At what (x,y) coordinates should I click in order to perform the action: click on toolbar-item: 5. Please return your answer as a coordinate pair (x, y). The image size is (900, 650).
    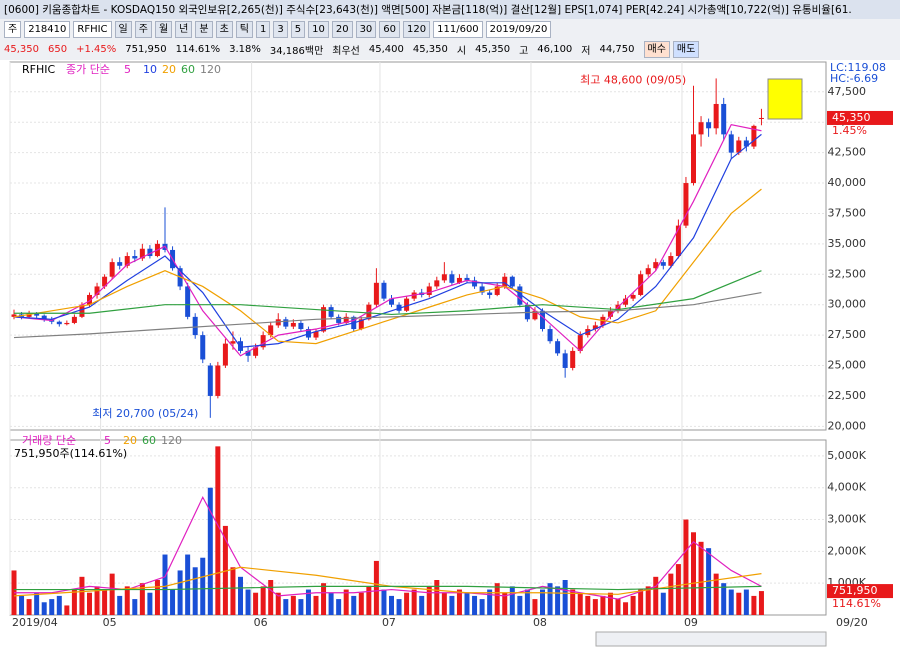
    Looking at the image, I should click on (298, 29).